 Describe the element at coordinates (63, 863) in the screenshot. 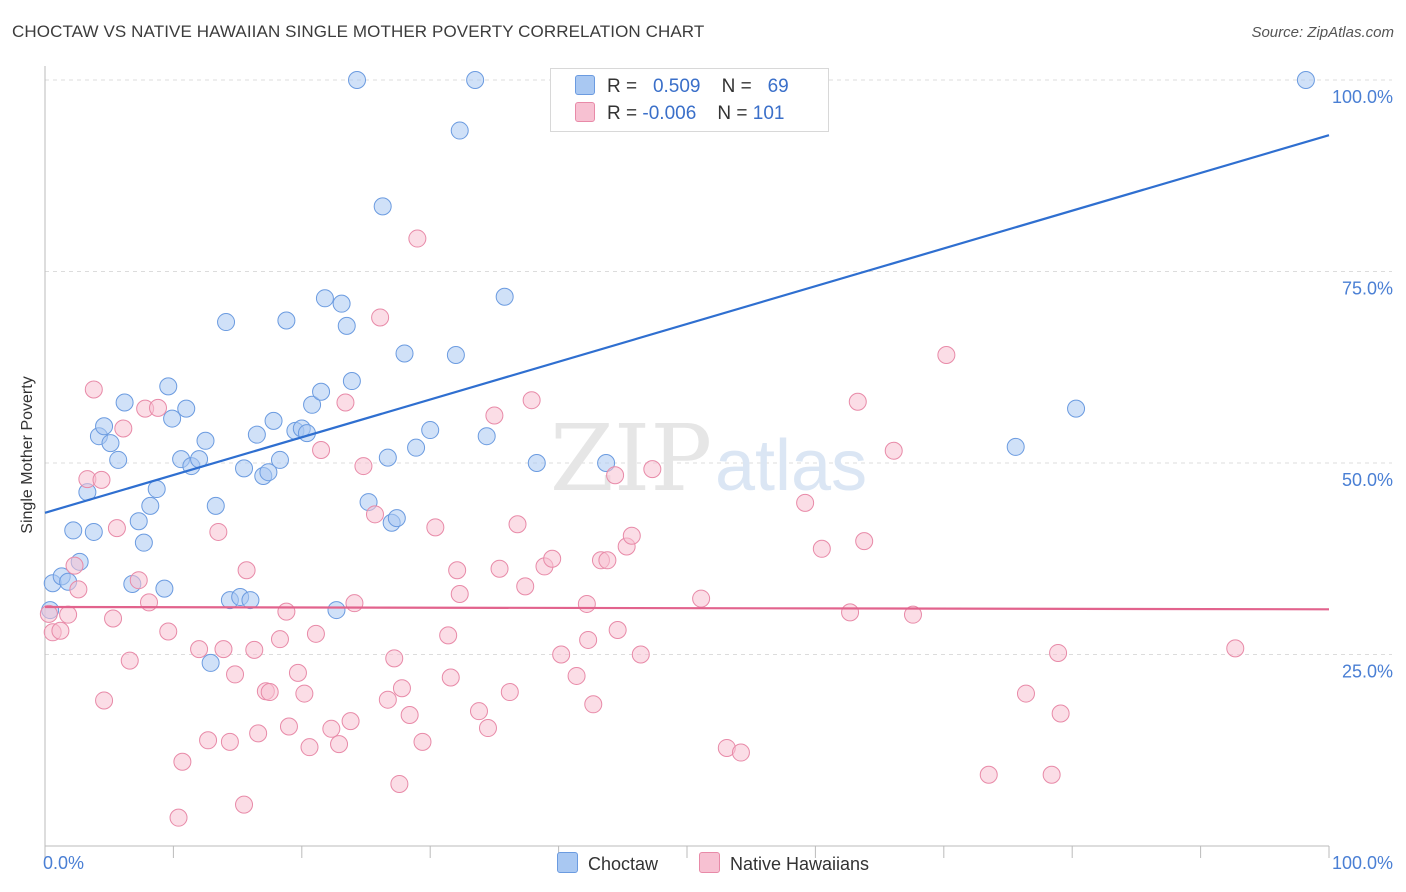

I see `x-tick-label: 0.0%` at that location.